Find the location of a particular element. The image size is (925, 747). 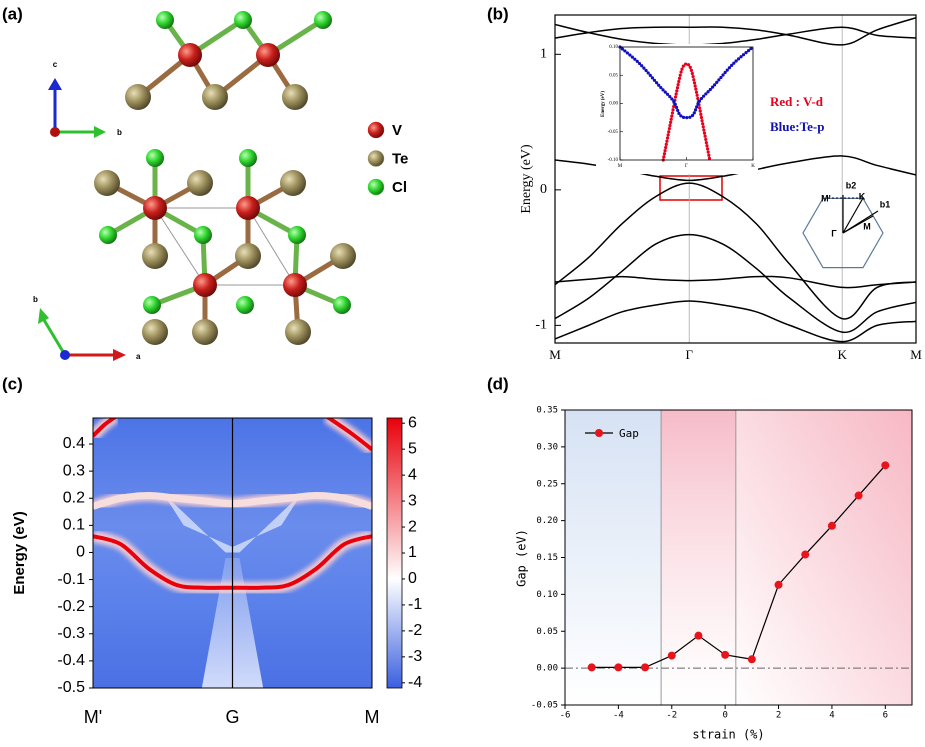

bz-label: M is located at coordinates (867, 226).